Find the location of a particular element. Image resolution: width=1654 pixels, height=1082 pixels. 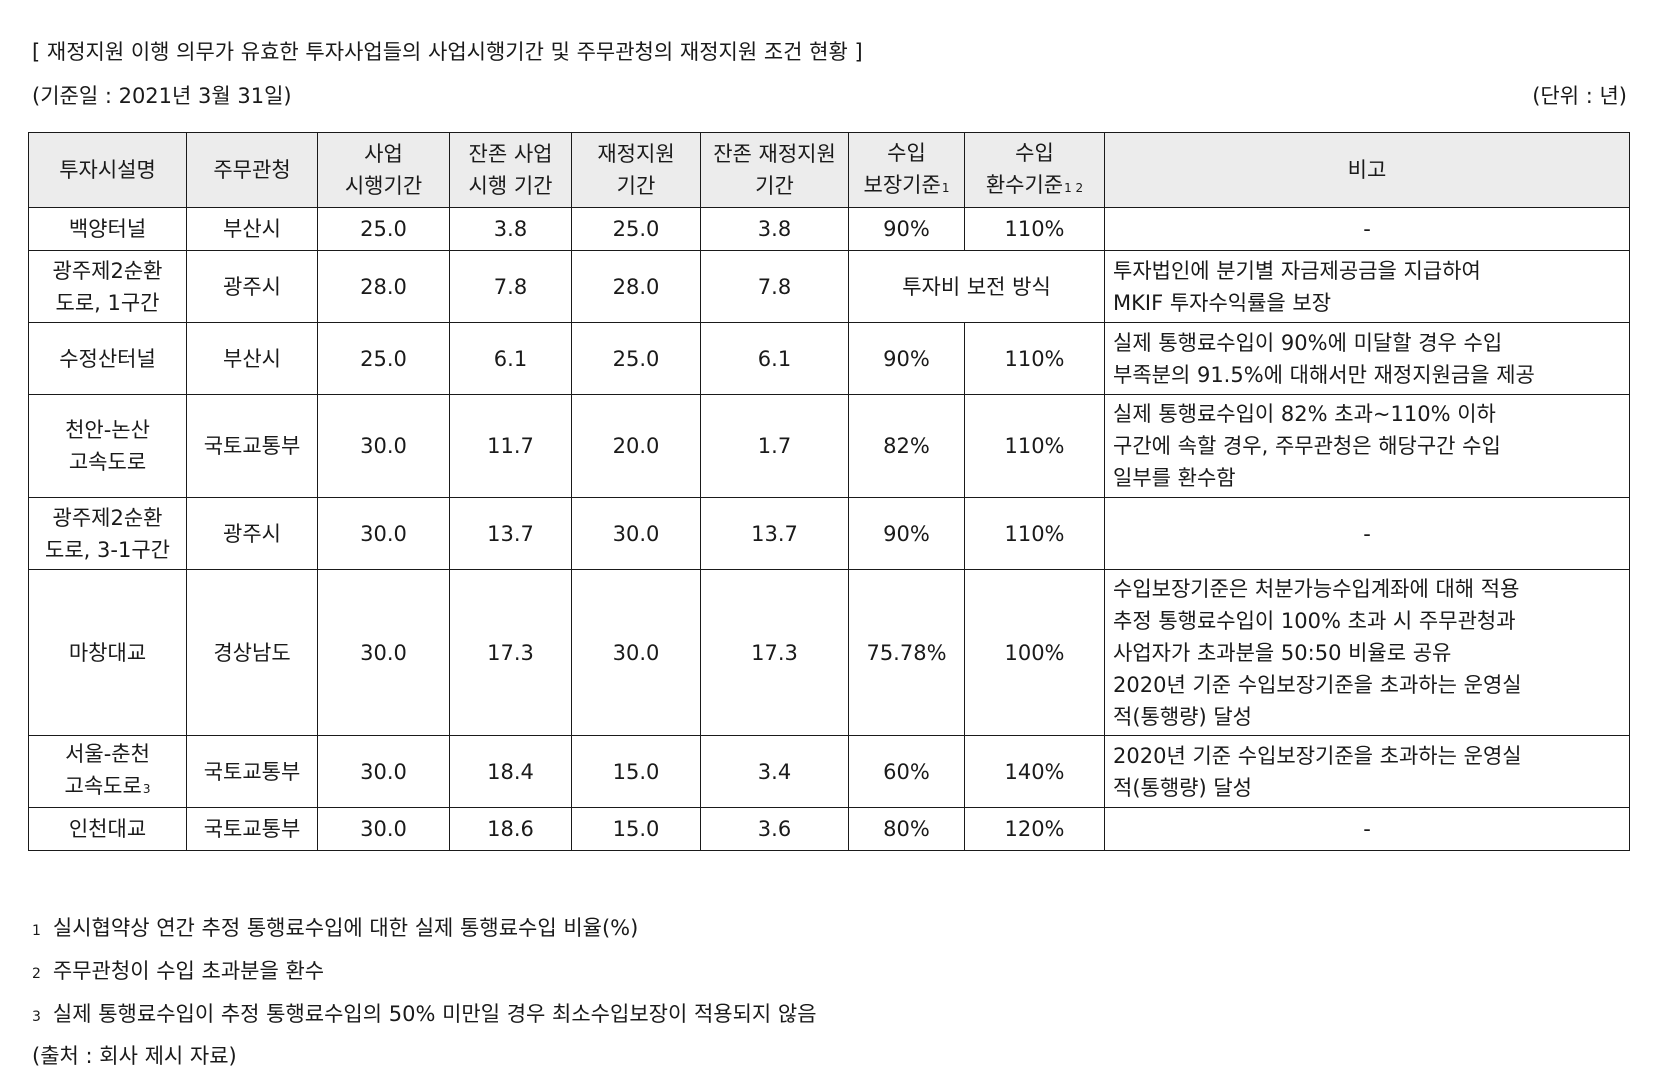

revenue-guarantee: 80% is located at coordinates (906, 829).